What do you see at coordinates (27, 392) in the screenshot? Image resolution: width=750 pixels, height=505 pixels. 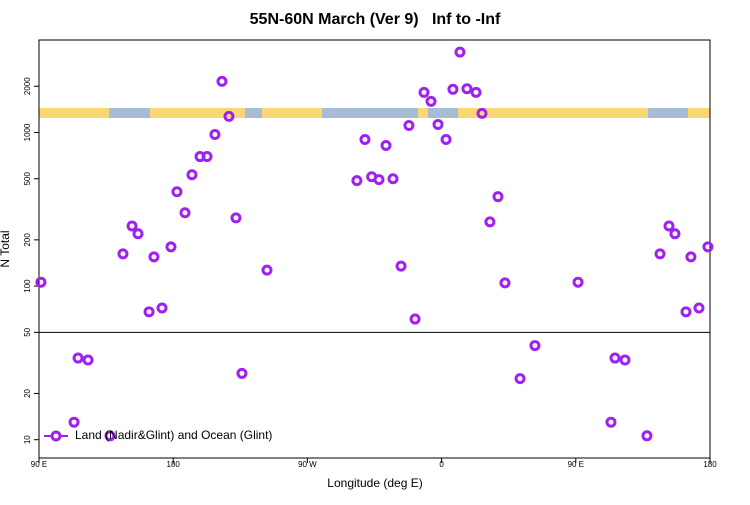 I see `y-tick-label: 20` at bounding box center [27, 392].